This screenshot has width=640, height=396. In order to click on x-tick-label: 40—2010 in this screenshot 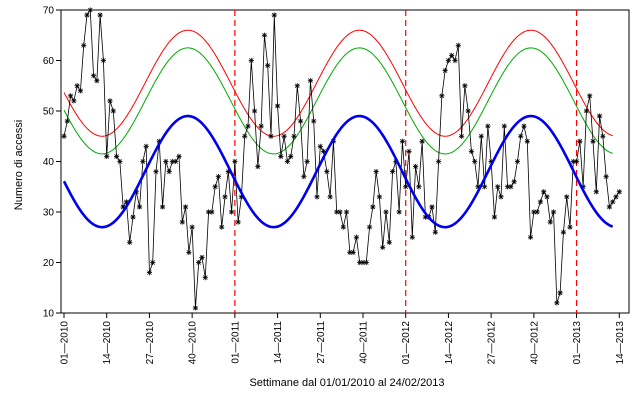, I will do `click(193, 343)`.